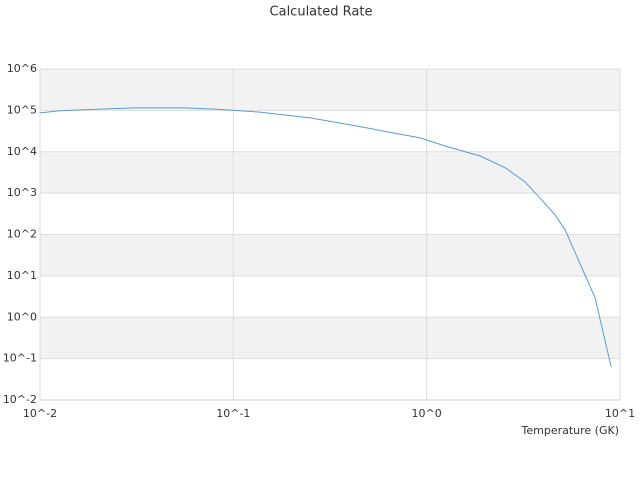 The image size is (640, 484). What do you see at coordinates (22, 68) in the screenshot?
I see `y-tick-label: 10^6` at bounding box center [22, 68].